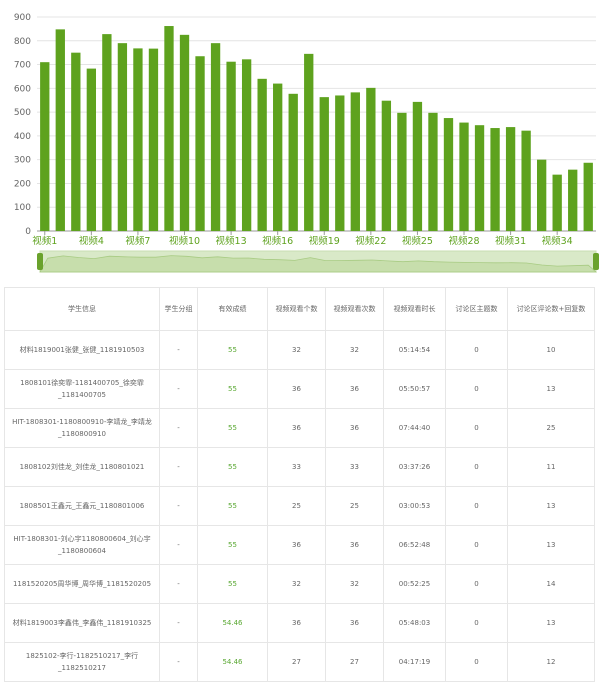 This screenshot has width=600, height=682. What do you see at coordinates (354, 309) in the screenshot?
I see `header-view-count: 视频观看次数` at bounding box center [354, 309].